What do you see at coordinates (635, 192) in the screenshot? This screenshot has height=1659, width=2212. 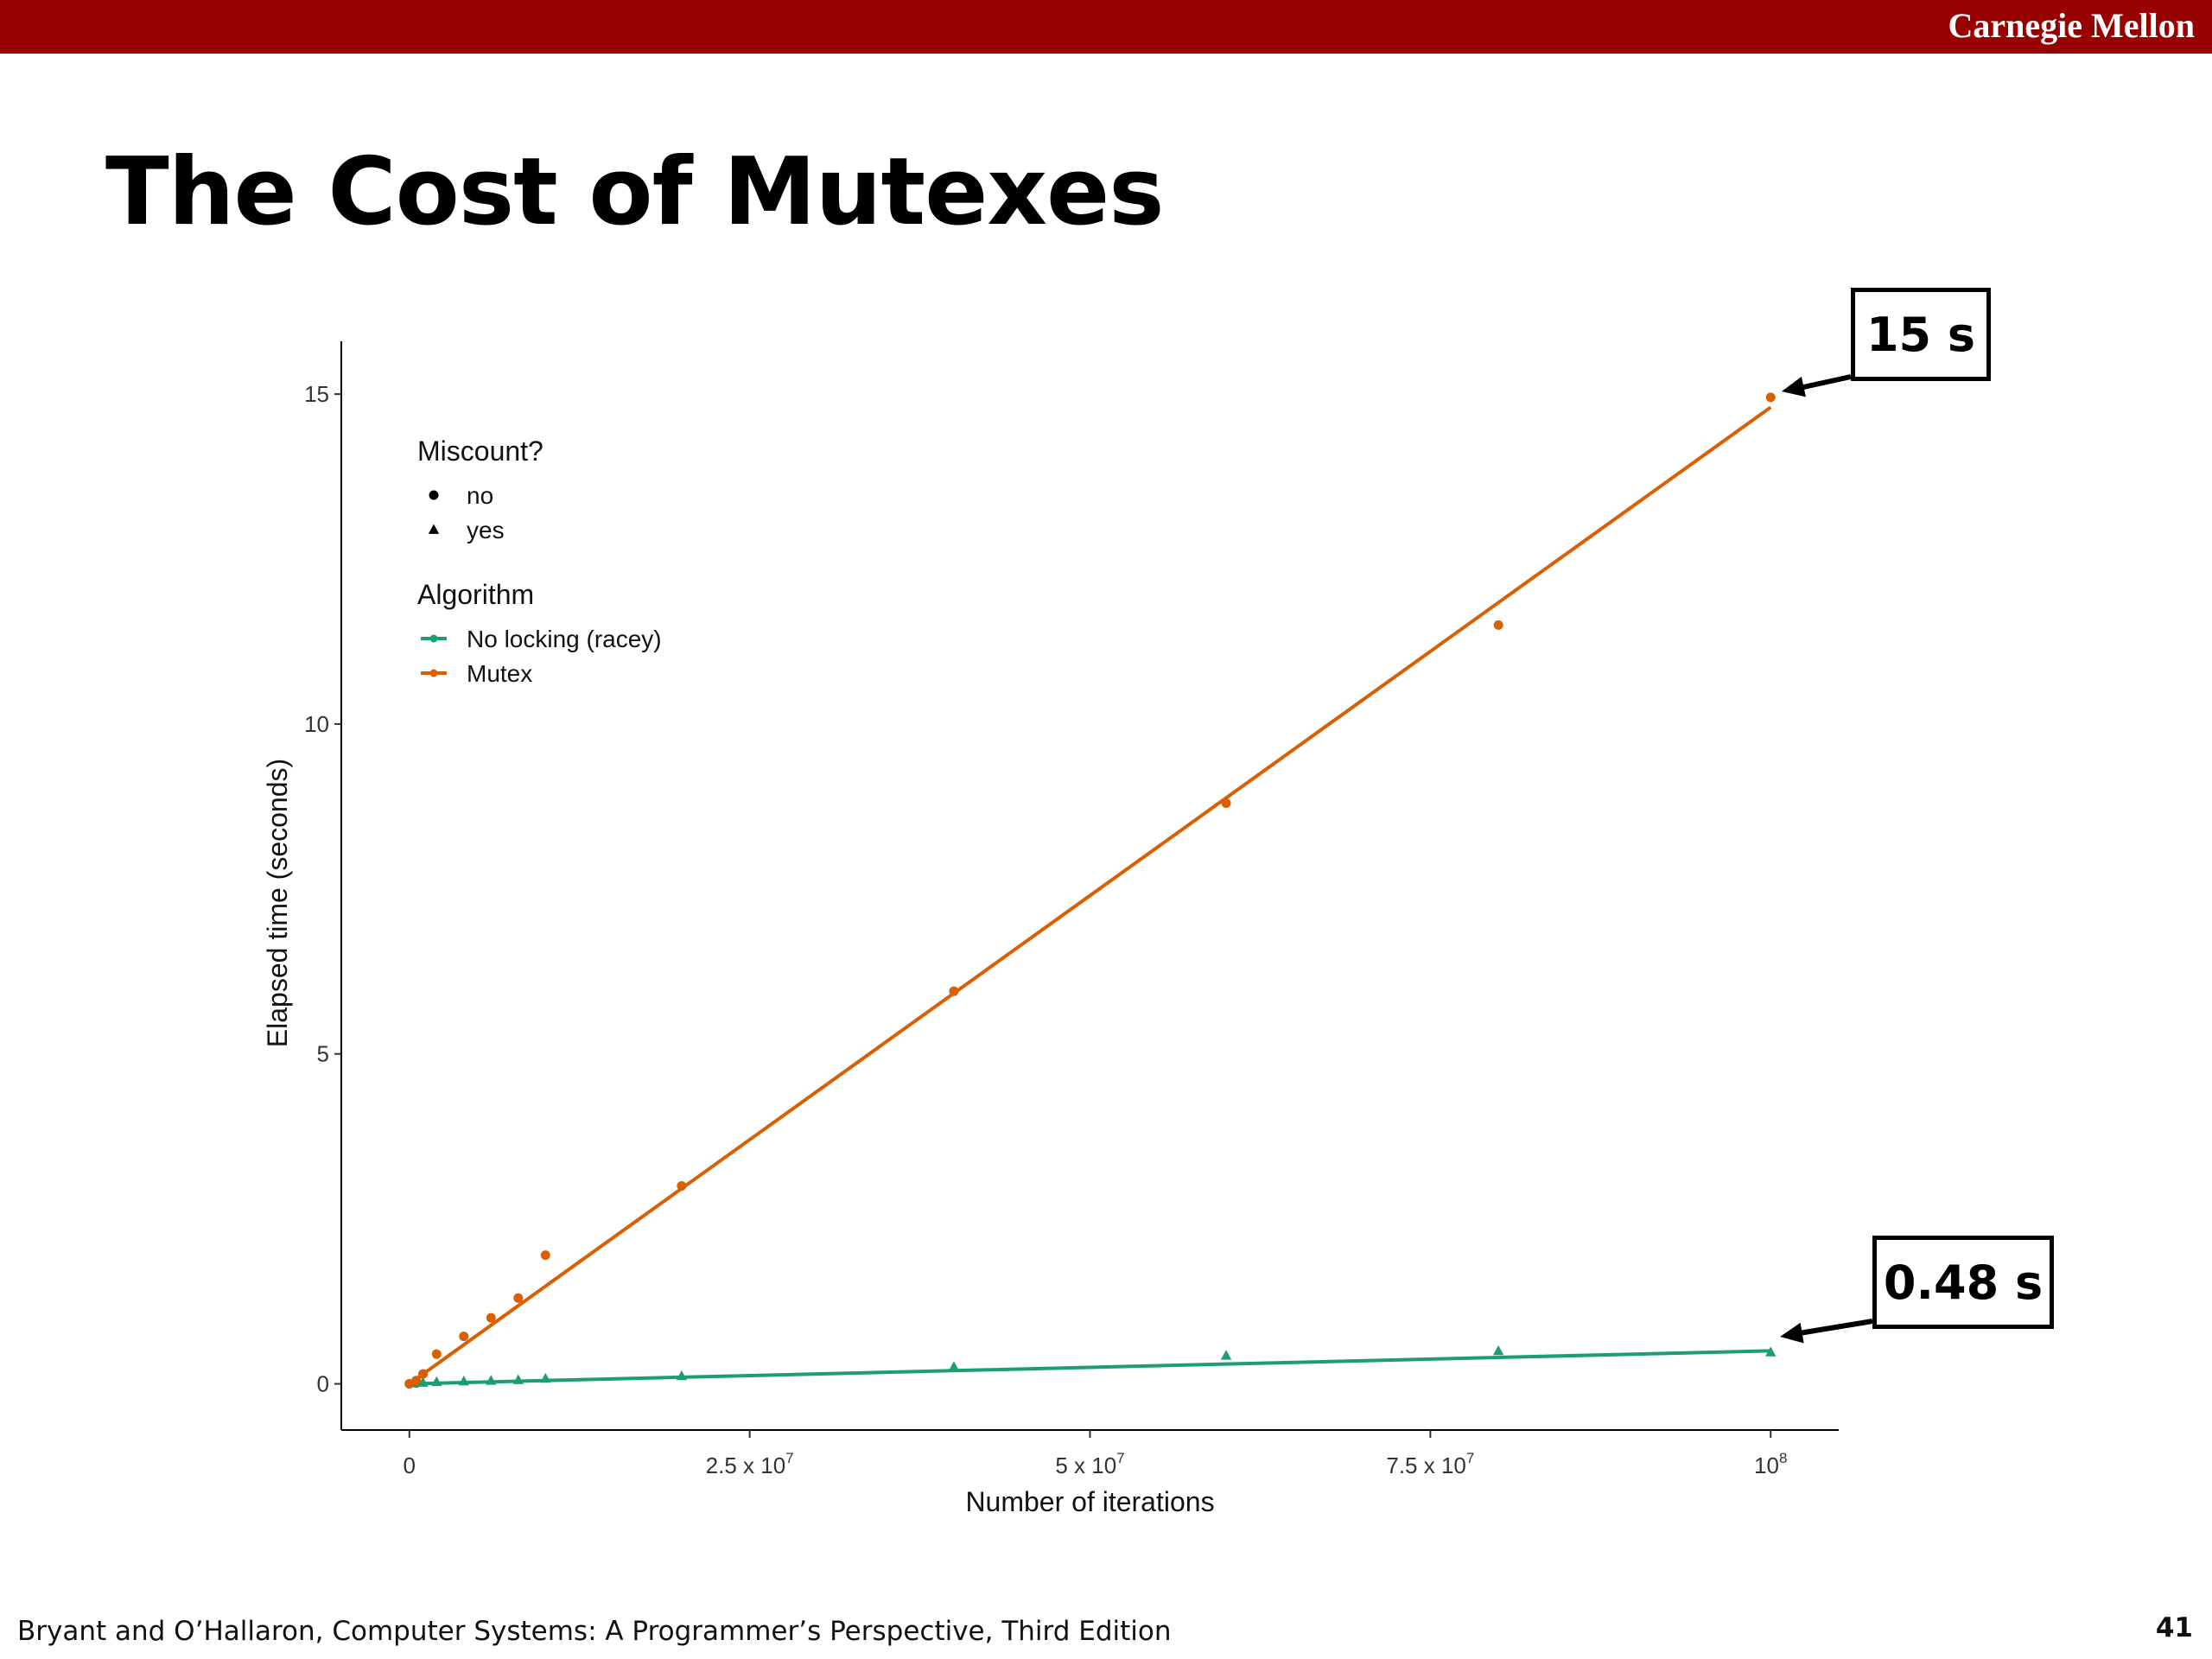 I see `slide-title: The Cost of Mutexes` at bounding box center [635, 192].